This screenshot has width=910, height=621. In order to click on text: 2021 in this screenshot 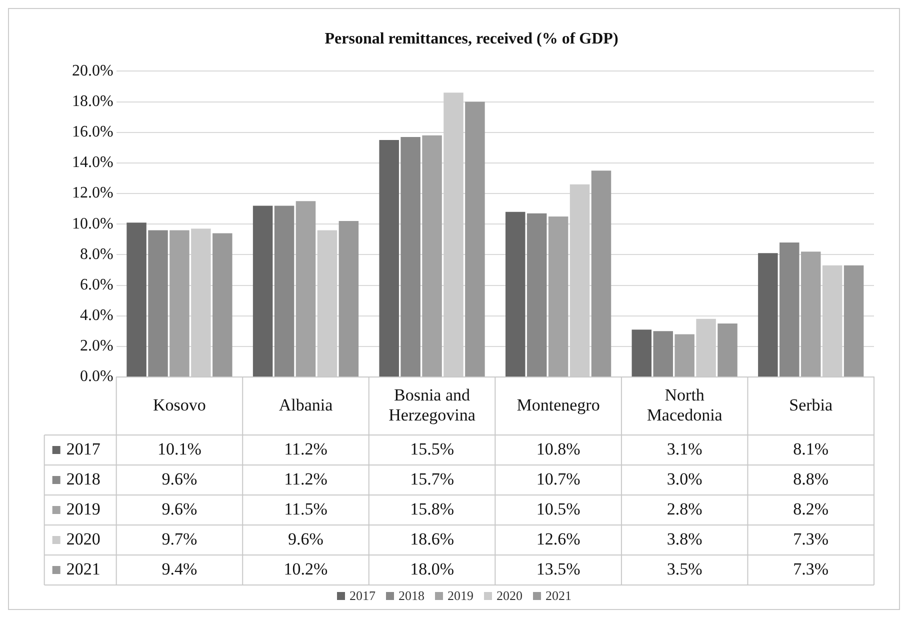, I will do `click(83, 568)`.